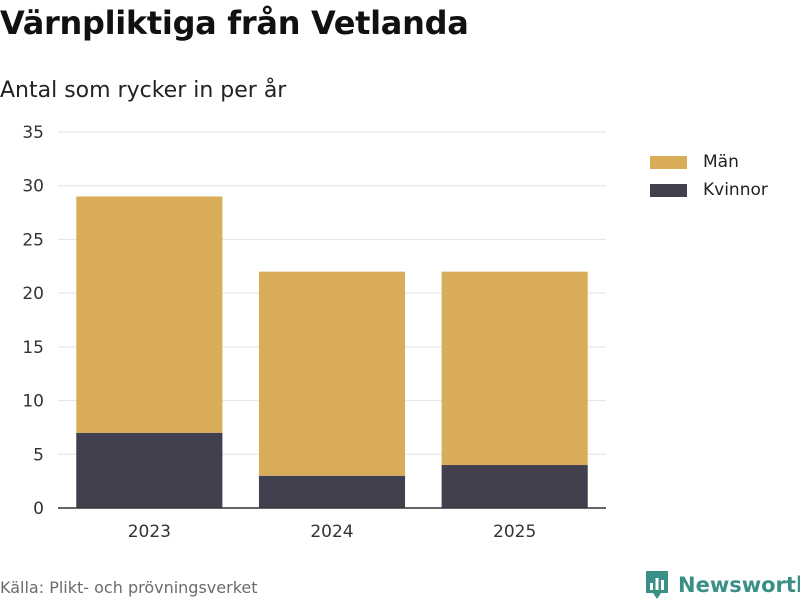  What do you see at coordinates (721, 162) in the screenshot?
I see `legend-label-man: Män` at bounding box center [721, 162].